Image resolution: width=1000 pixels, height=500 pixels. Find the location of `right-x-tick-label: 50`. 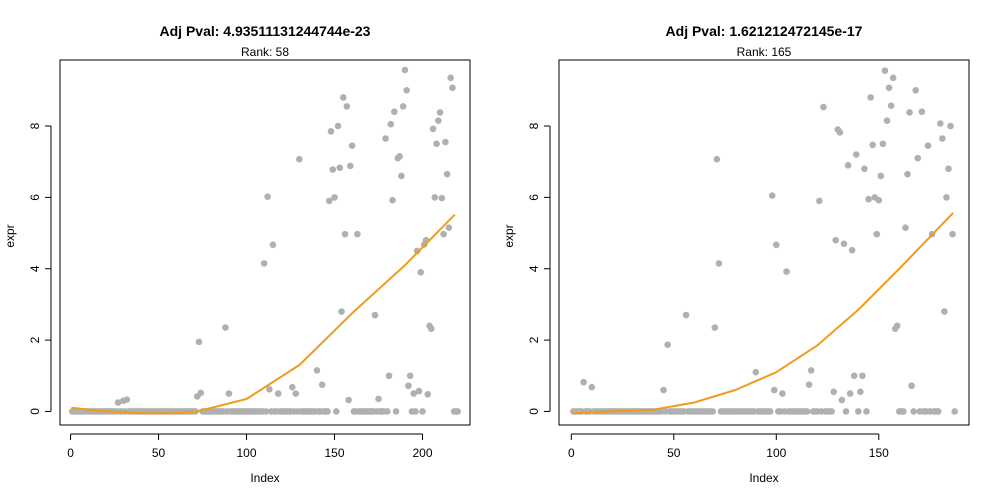

right-x-tick-label: 50 is located at coordinates (674, 453).